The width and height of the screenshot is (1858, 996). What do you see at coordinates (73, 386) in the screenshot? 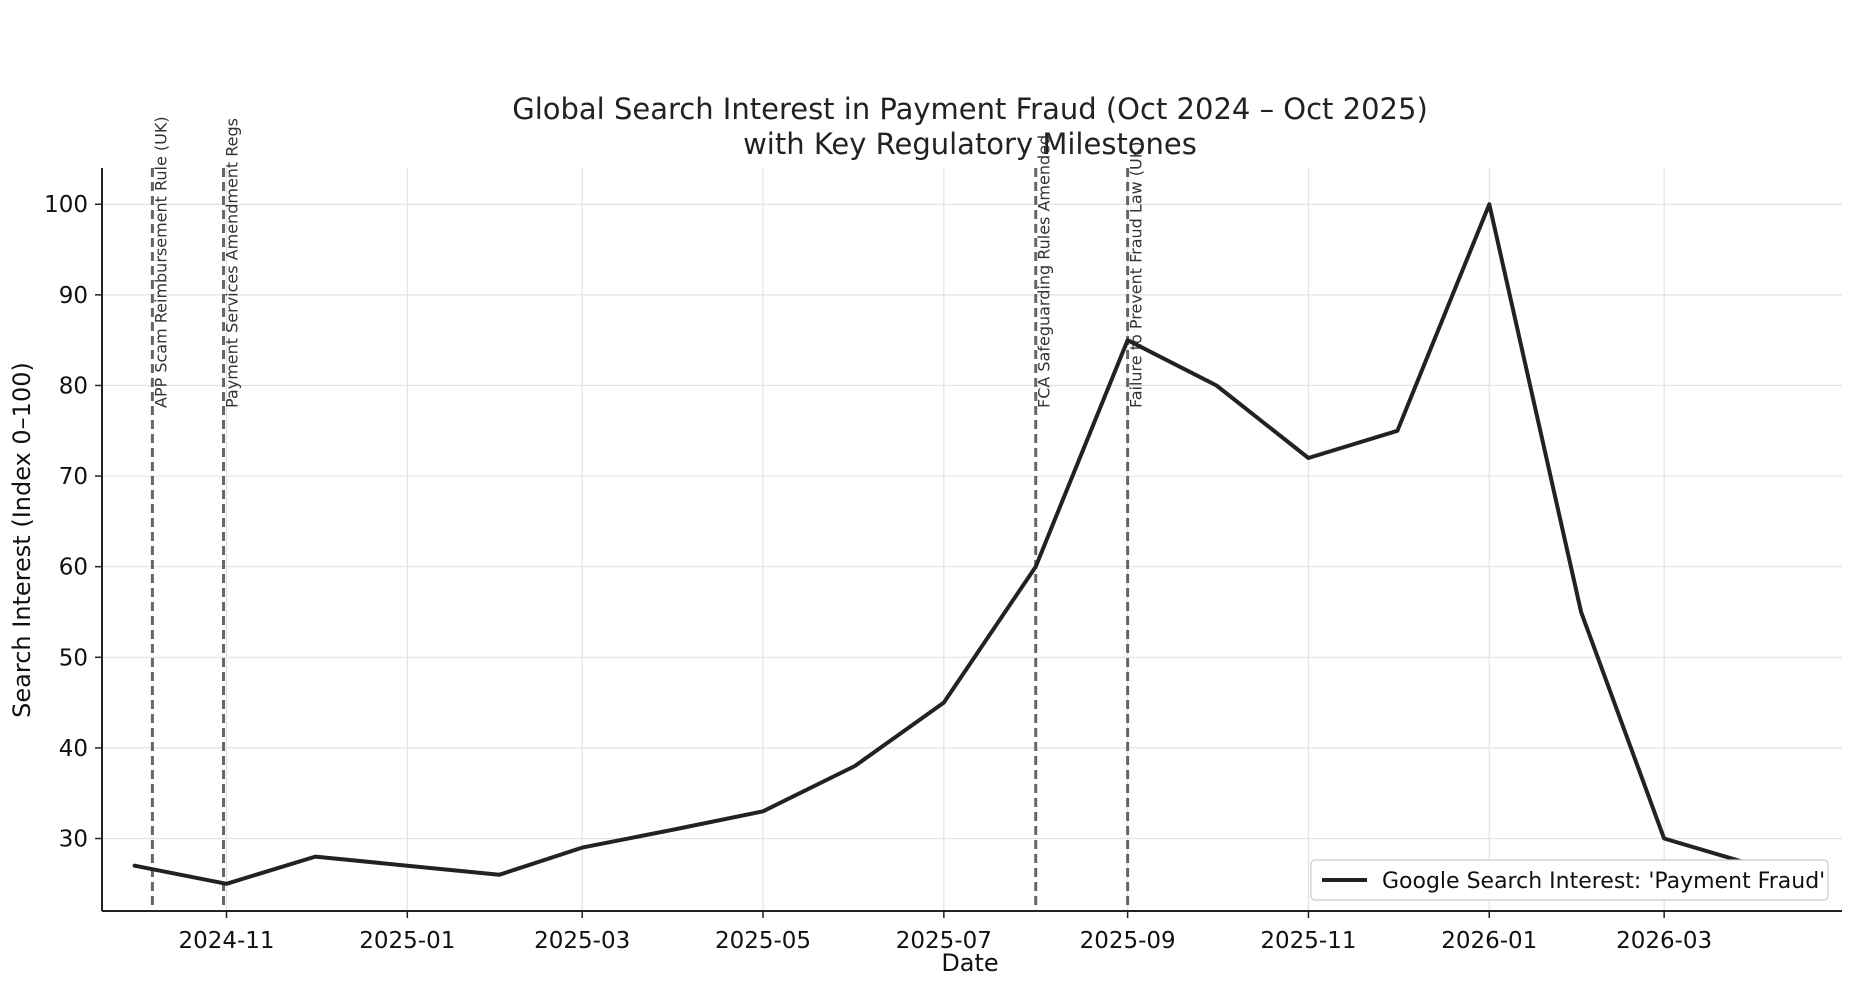
I see `y-tick-label: 80` at bounding box center [73, 386].